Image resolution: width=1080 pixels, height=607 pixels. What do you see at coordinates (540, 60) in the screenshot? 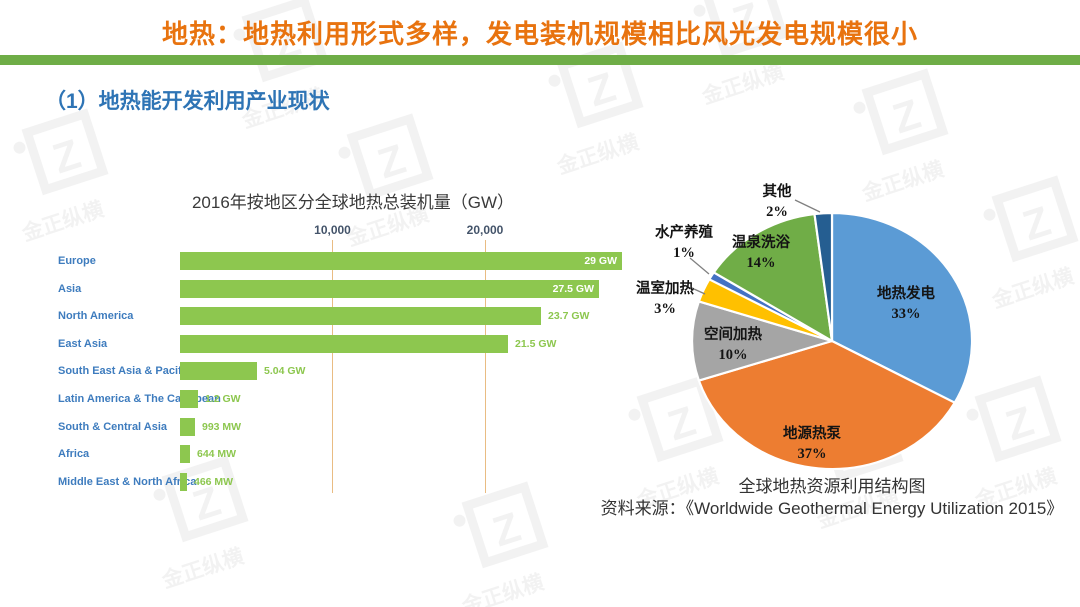
I see `green-divider` at bounding box center [540, 60].